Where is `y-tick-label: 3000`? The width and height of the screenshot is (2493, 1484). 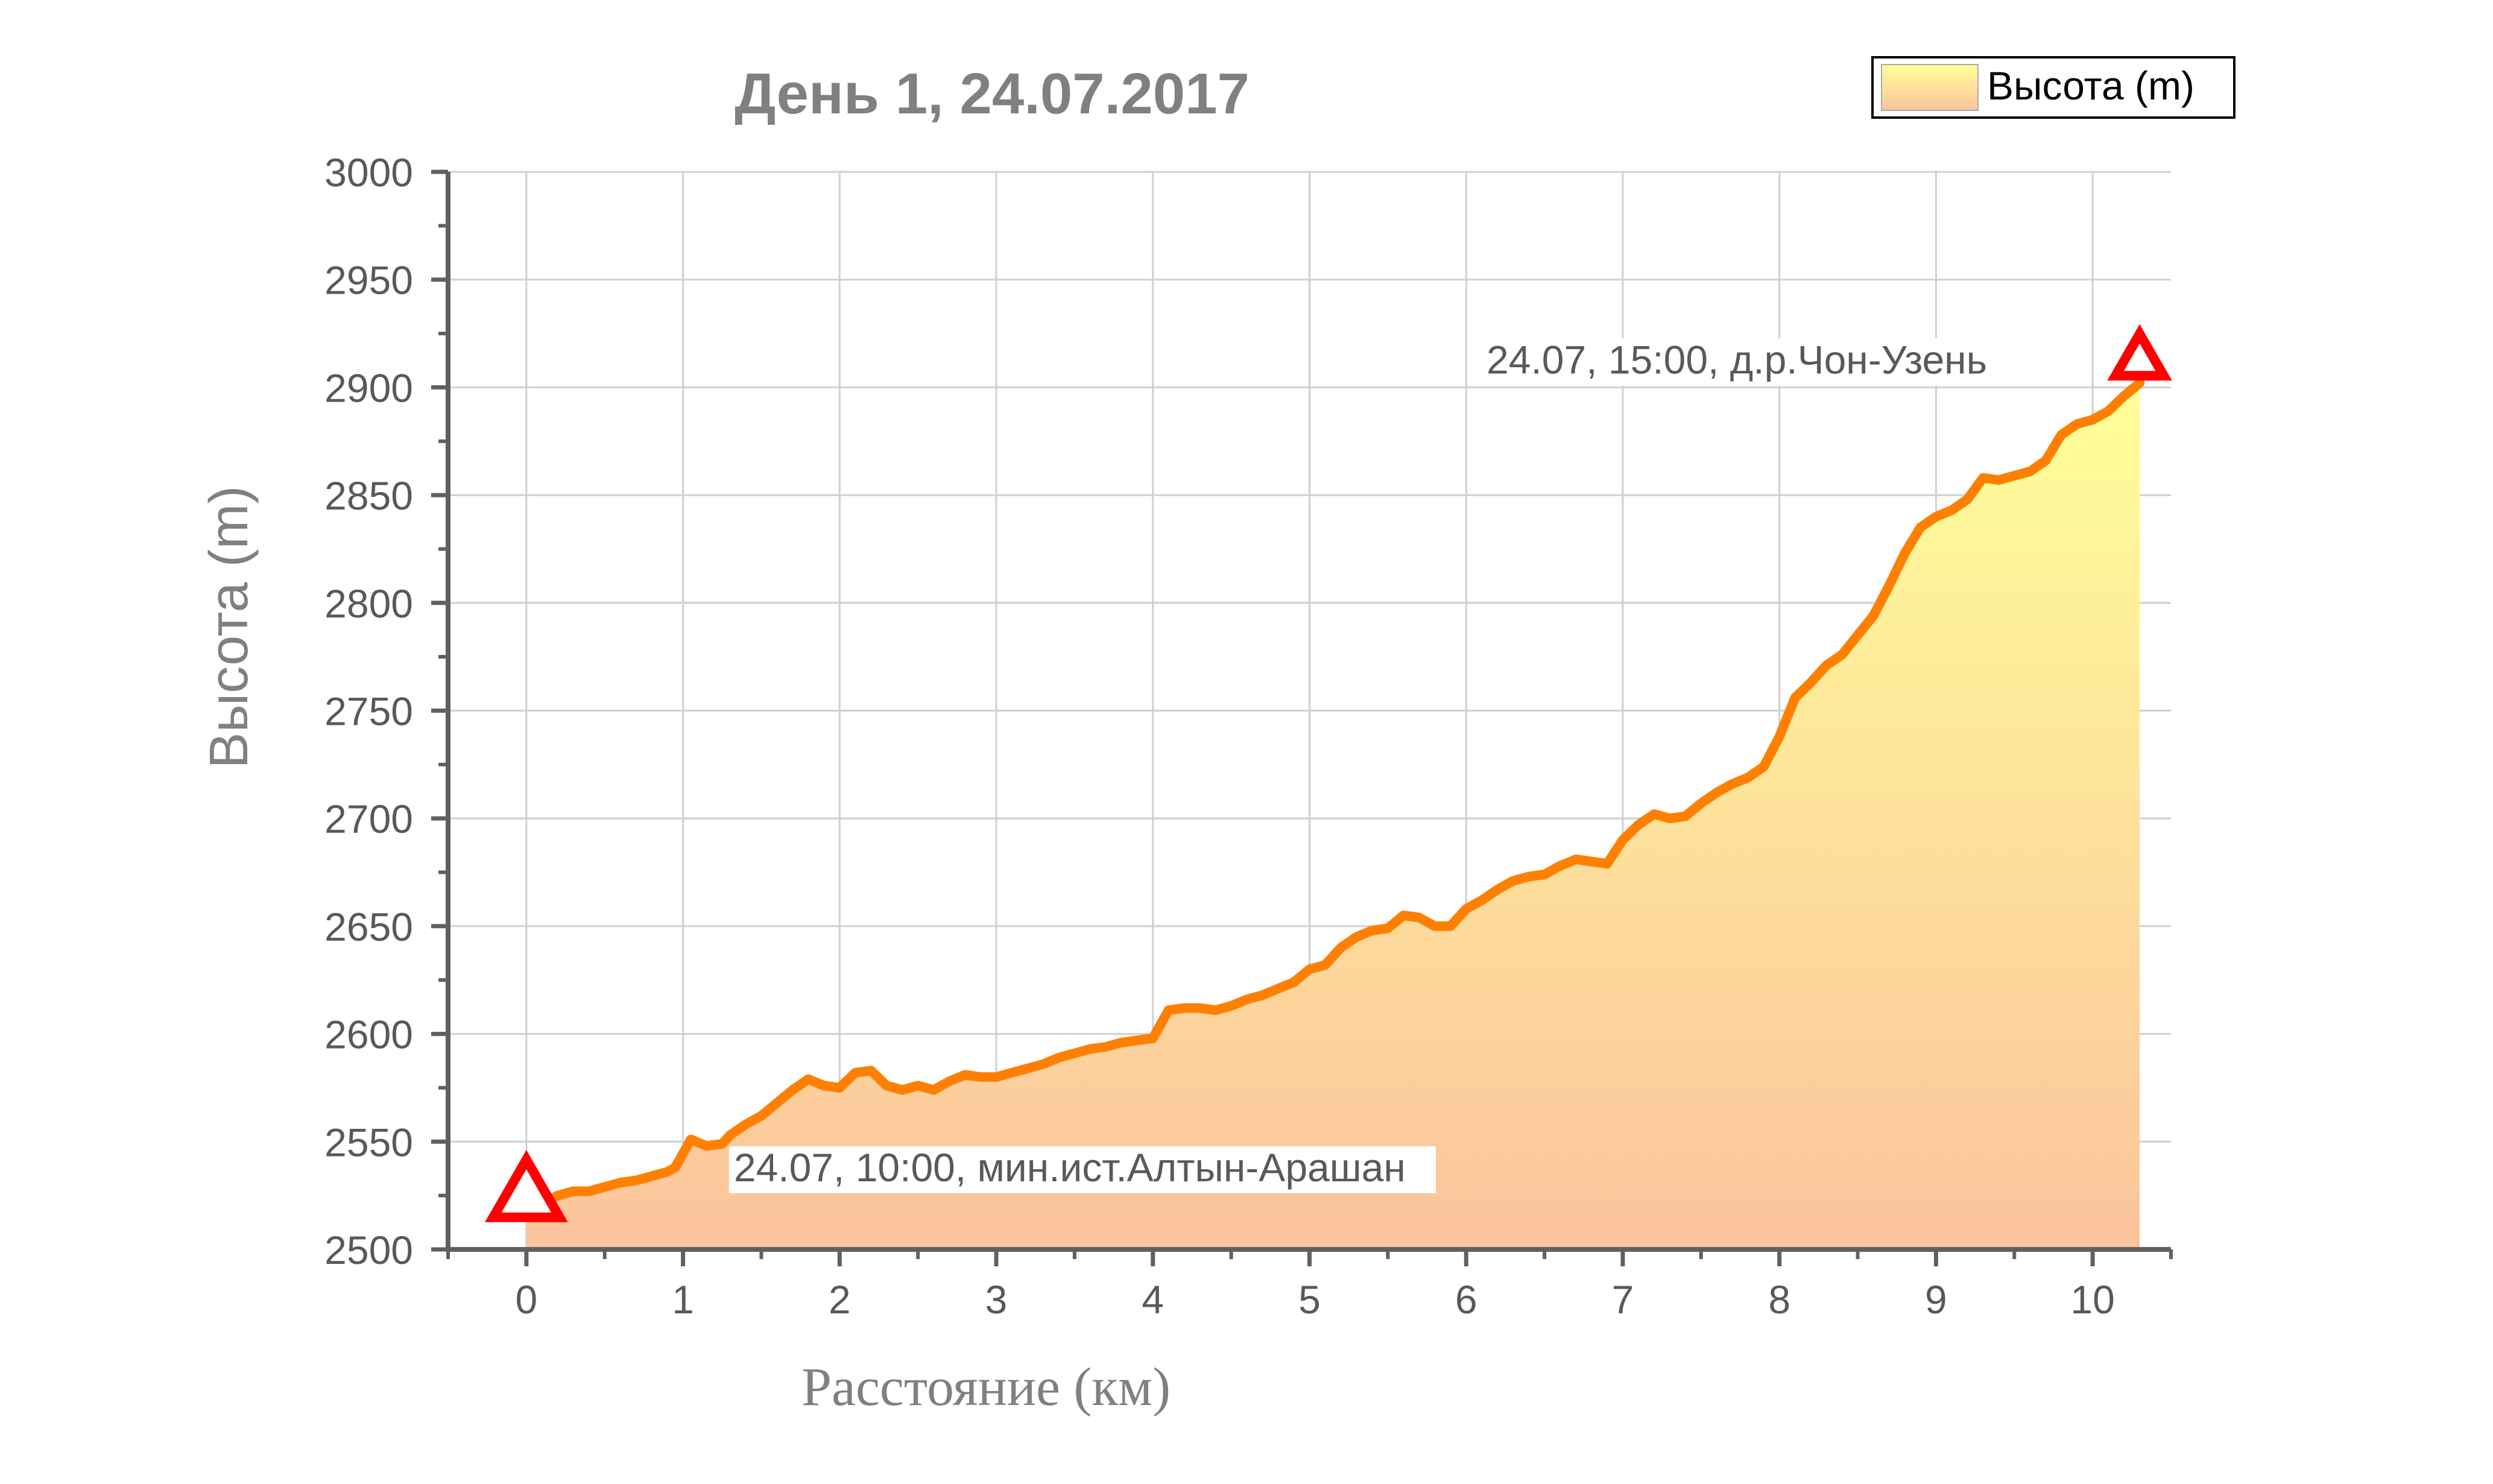 y-tick-label: 3000 is located at coordinates (368, 172).